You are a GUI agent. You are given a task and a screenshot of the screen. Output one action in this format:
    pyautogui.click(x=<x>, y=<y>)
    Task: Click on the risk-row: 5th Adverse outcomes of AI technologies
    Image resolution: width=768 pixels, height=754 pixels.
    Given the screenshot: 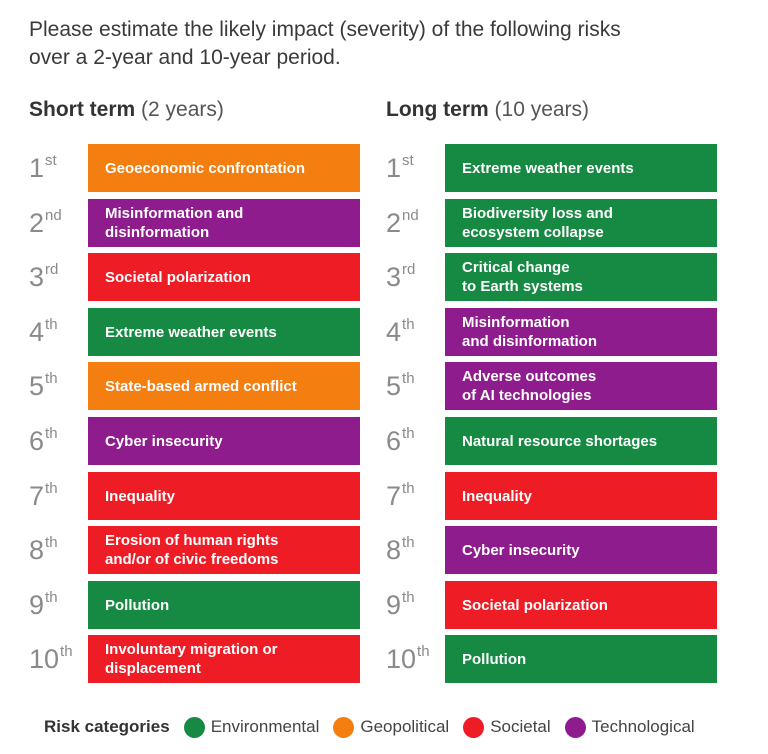 What is the action you would take?
    pyautogui.click(x=551, y=386)
    